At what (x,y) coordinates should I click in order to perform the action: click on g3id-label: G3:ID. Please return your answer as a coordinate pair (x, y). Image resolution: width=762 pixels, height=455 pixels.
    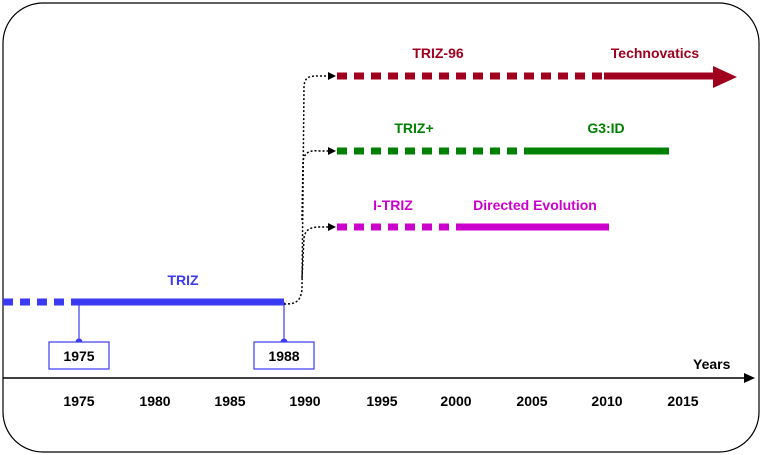
    Looking at the image, I should click on (605, 128).